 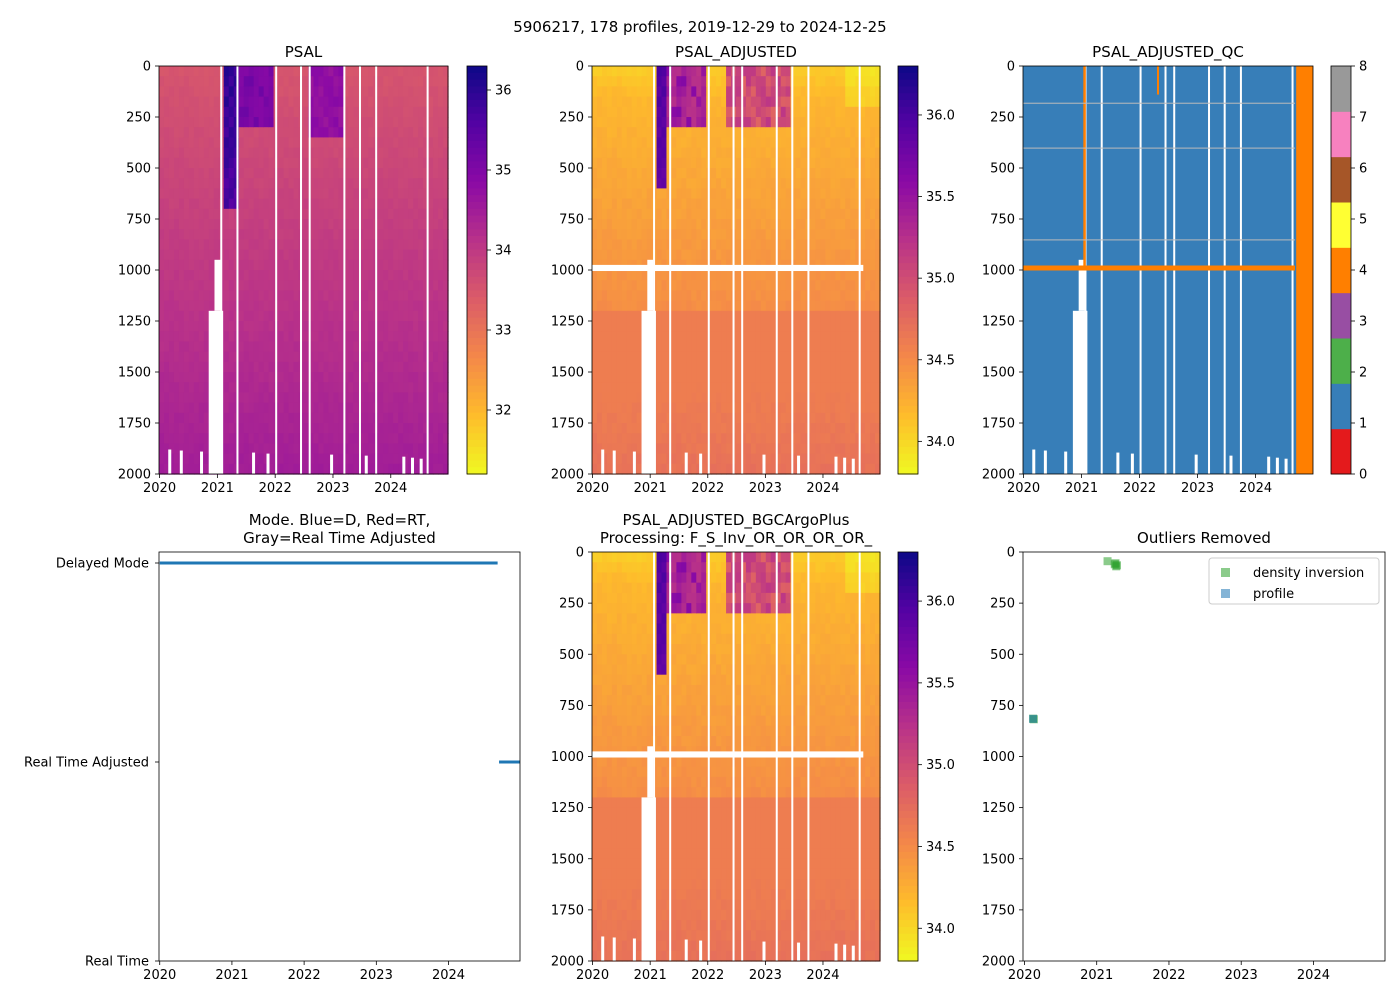 I want to click on y-tick-label: 1000, so click(x=998, y=271).